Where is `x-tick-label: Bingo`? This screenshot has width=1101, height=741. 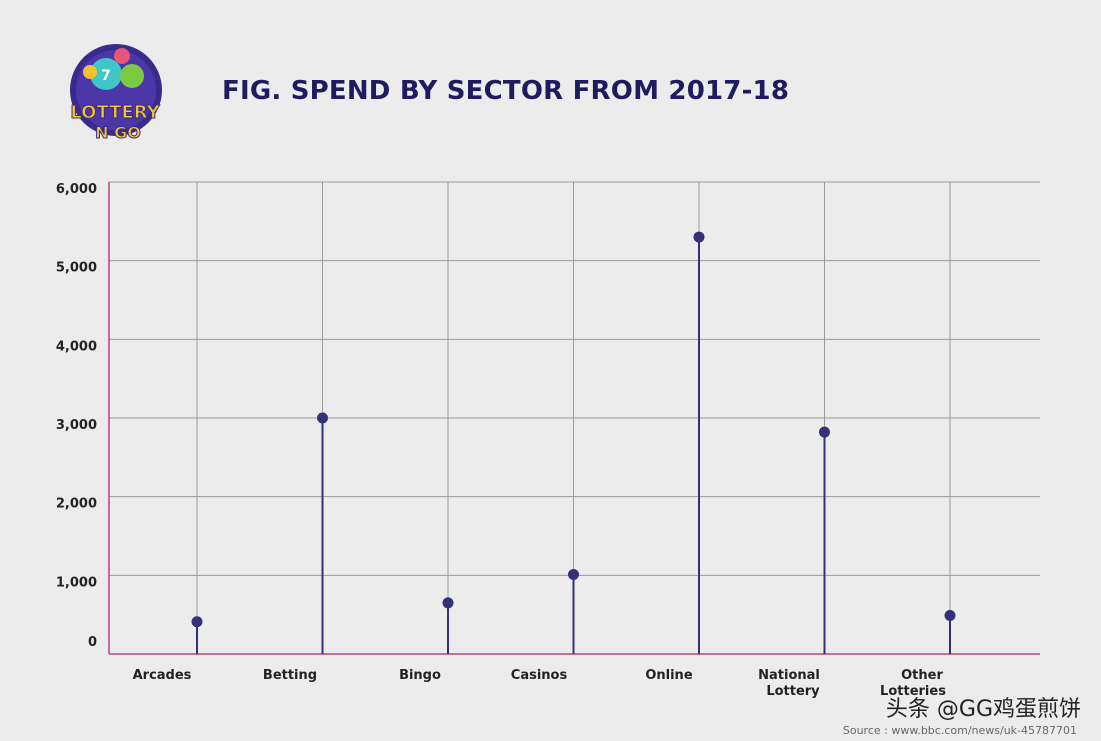
x-tick-label: Bingo is located at coordinates (420, 675).